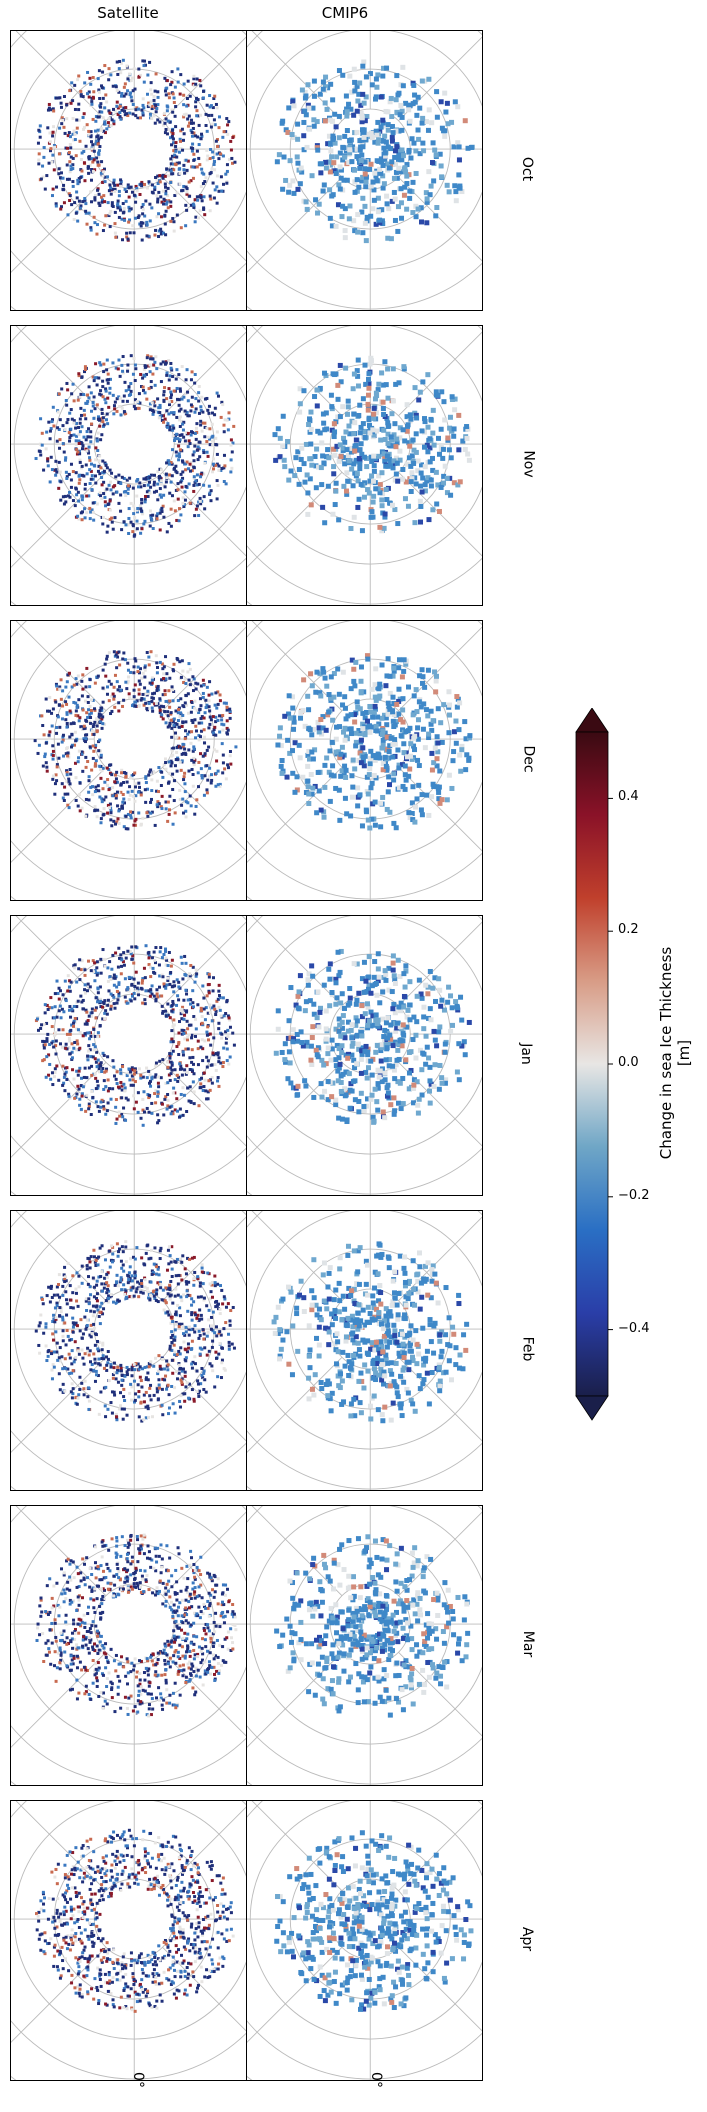  I want to click on map-panel-satellite-mar, so click(128, 1645).